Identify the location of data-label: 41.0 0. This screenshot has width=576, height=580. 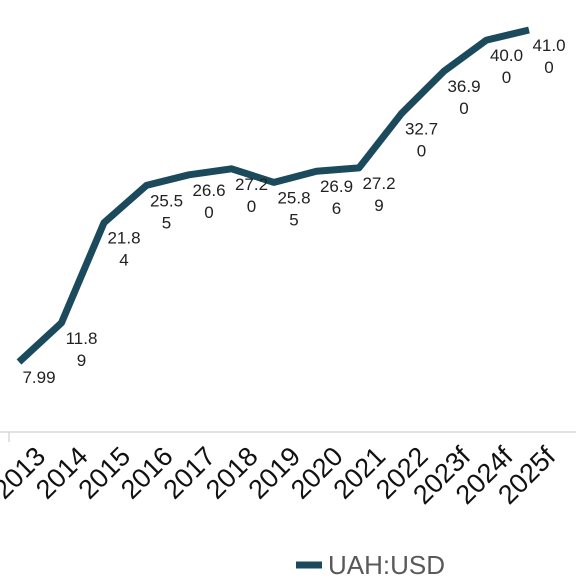
(548, 56).